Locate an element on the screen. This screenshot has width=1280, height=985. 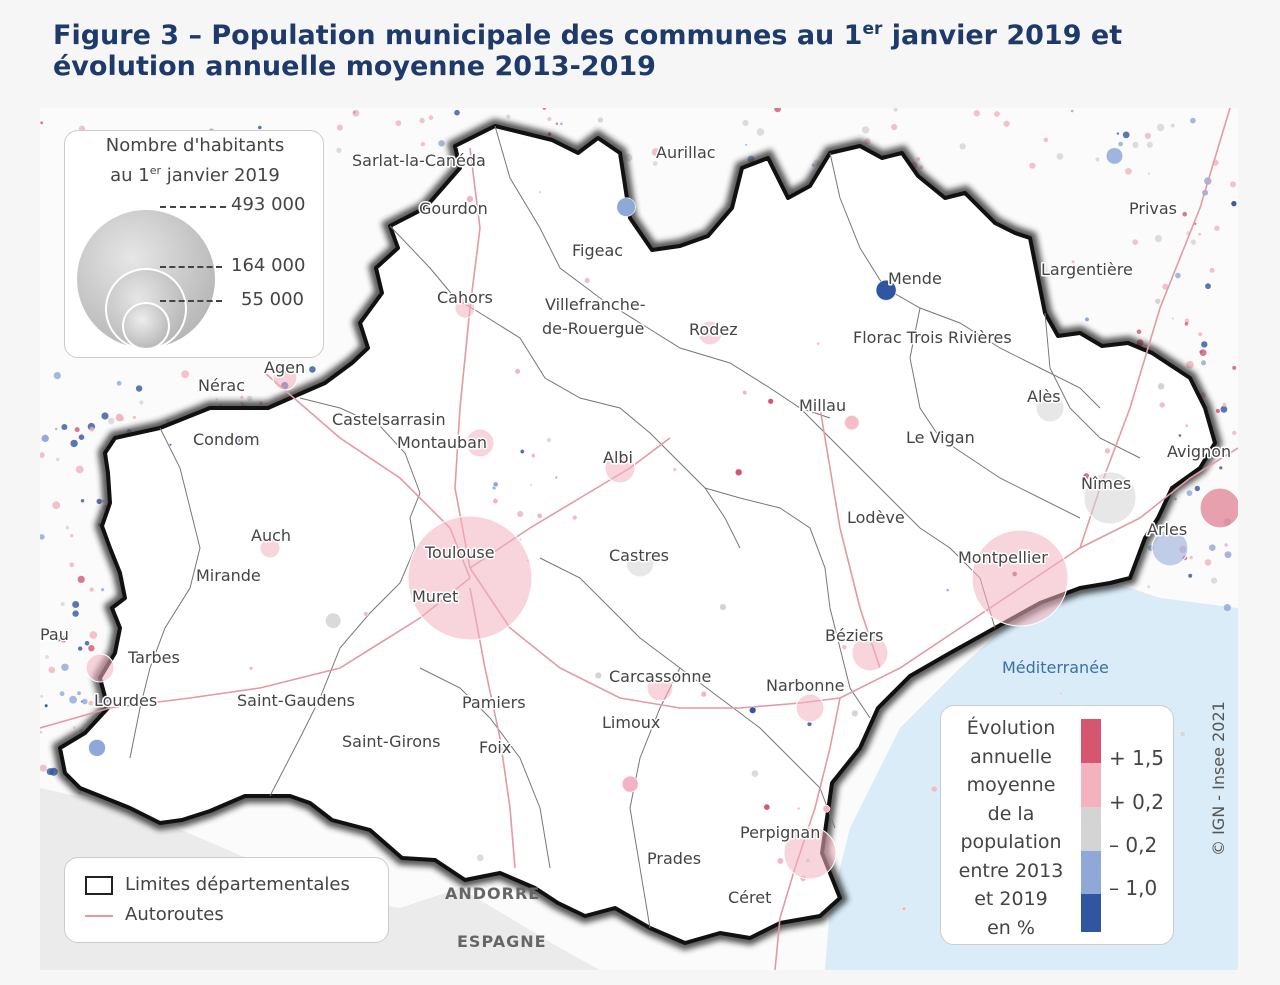
place-label-perpignan: Perpignan is located at coordinates (780, 832).